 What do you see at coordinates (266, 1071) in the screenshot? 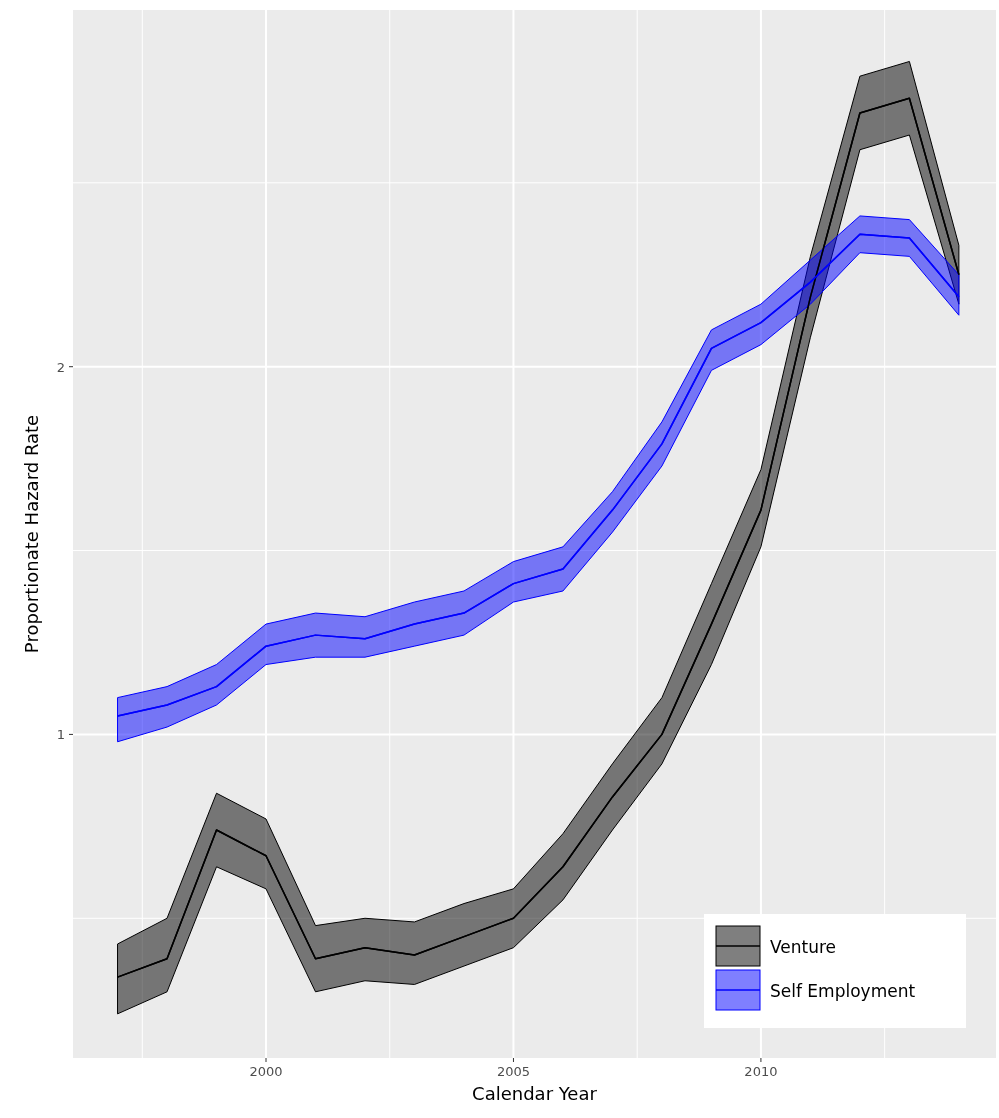
I see `x-tick-label: 2000` at bounding box center [266, 1071].